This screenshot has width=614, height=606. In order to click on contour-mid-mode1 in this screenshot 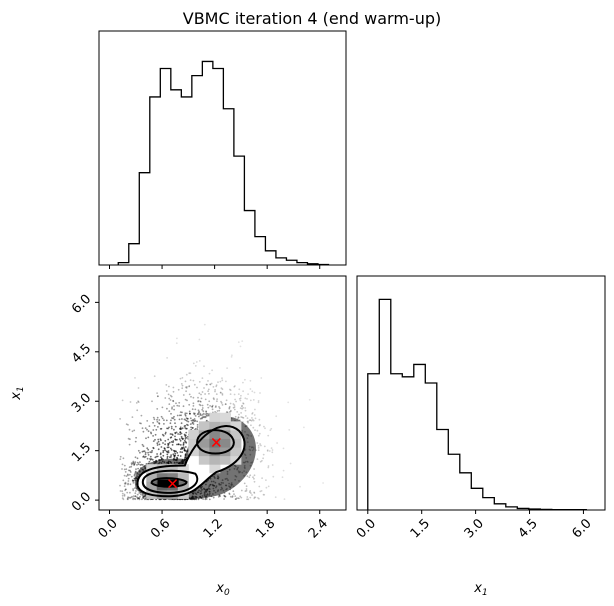, I will do `click(170, 481)`.